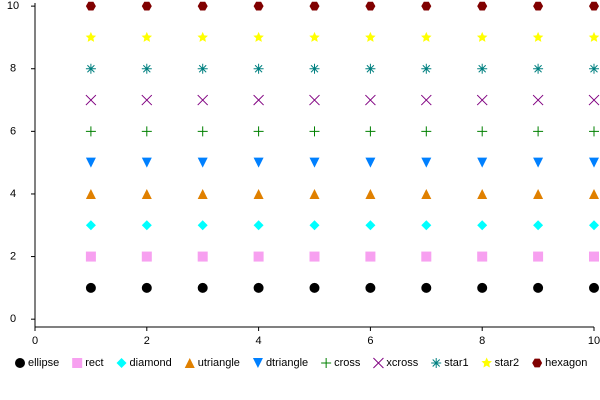 This screenshot has height=400, width=600. Describe the element at coordinates (13, 256) in the screenshot. I see `y-tick-label: 2` at that location.